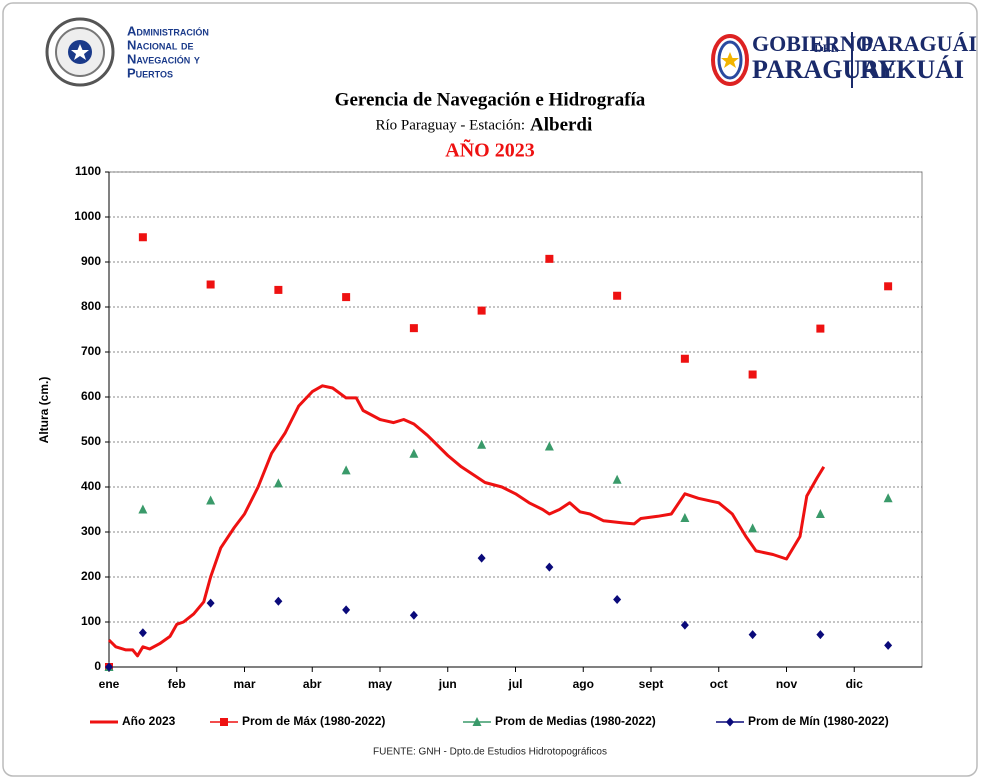  What do you see at coordinates (109, 684) in the screenshot?
I see `x-tick-label: ene` at bounding box center [109, 684].